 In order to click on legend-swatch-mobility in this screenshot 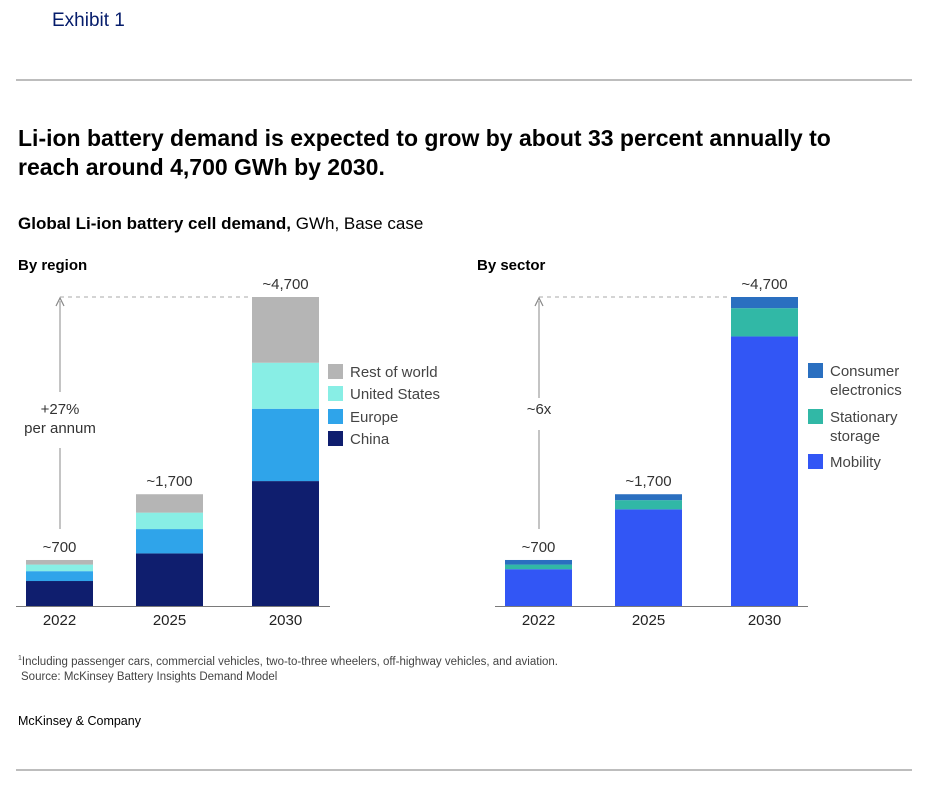, I will do `click(815, 461)`.